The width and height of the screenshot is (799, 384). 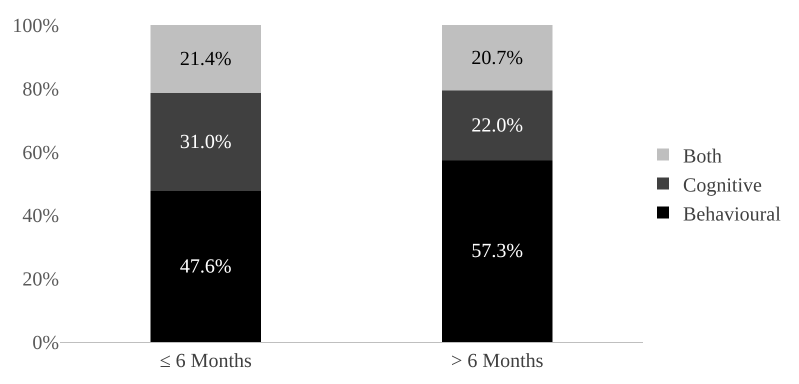 What do you see at coordinates (40, 89) in the screenshot?
I see `y-tick-label: 80%` at bounding box center [40, 89].